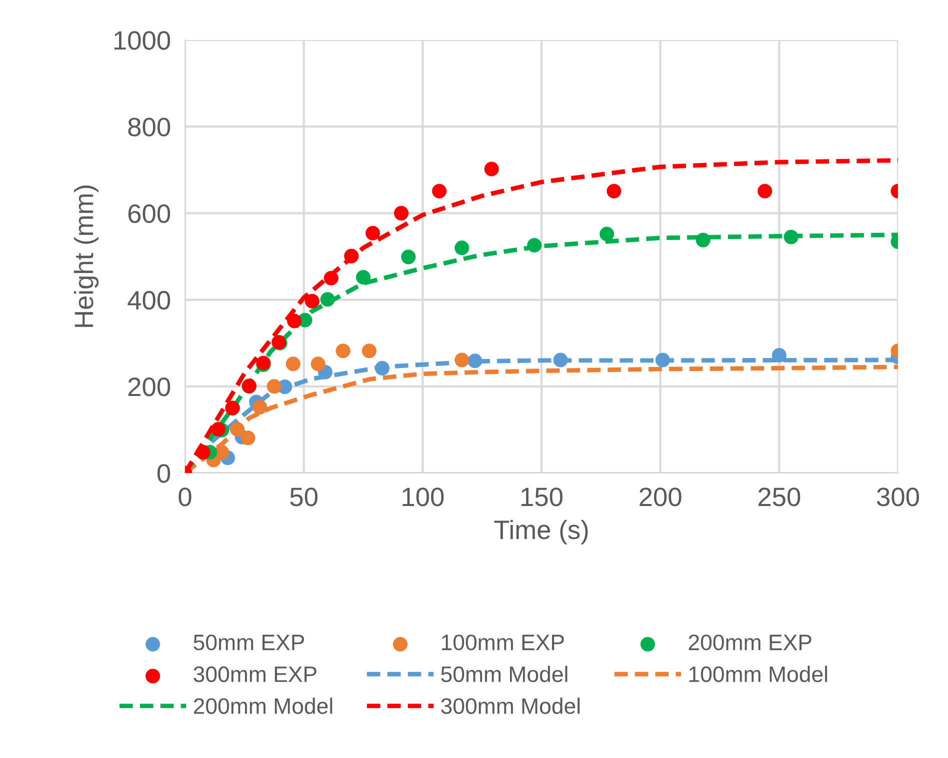 The width and height of the screenshot is (948, 758). I want to click on legend-label: 200mm EXP, so click(750, 642).